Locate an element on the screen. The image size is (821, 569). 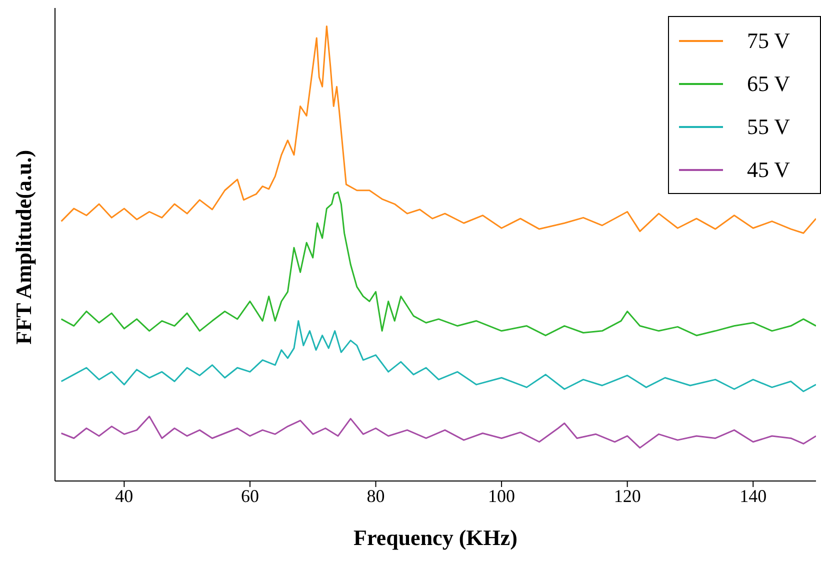
legend-label: 45 V is located at coordinates (768, 169).